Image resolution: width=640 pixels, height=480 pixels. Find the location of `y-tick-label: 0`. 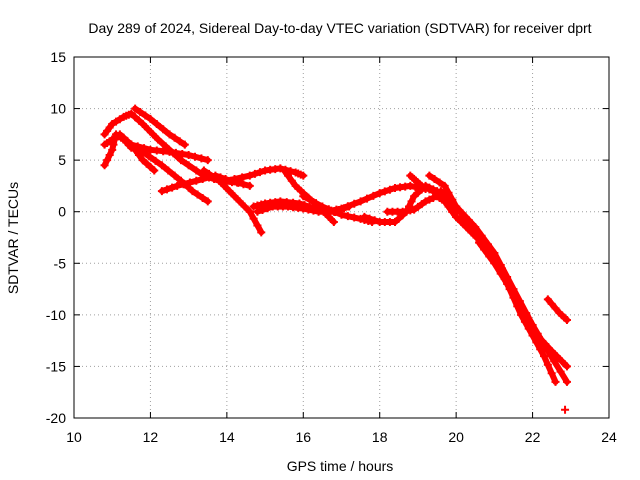

y-tick-label: 0 is located at coordinates (62, 212).